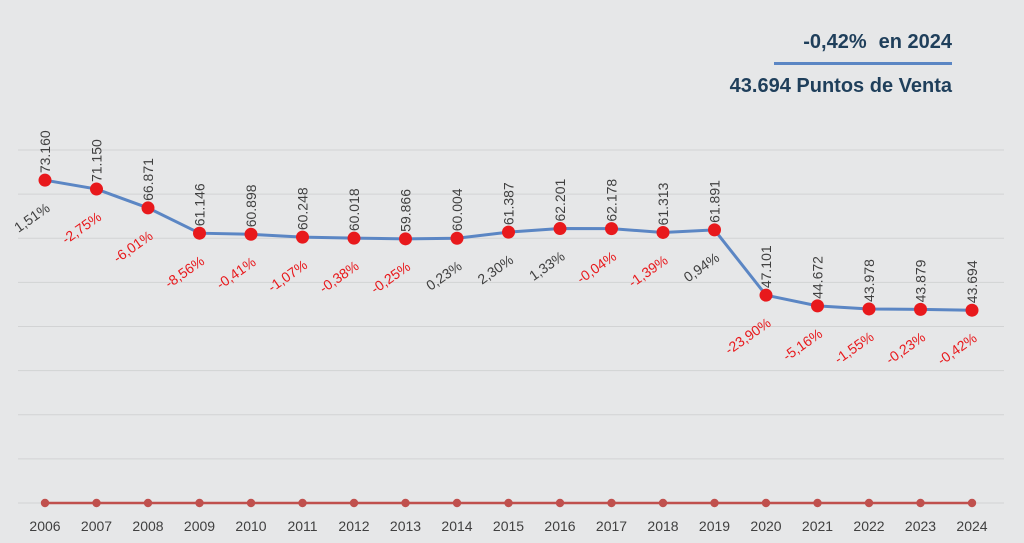  Describe the element at coordinates (702, 267) in the screenshot. I see `percent-label: 0,94%` at that location.